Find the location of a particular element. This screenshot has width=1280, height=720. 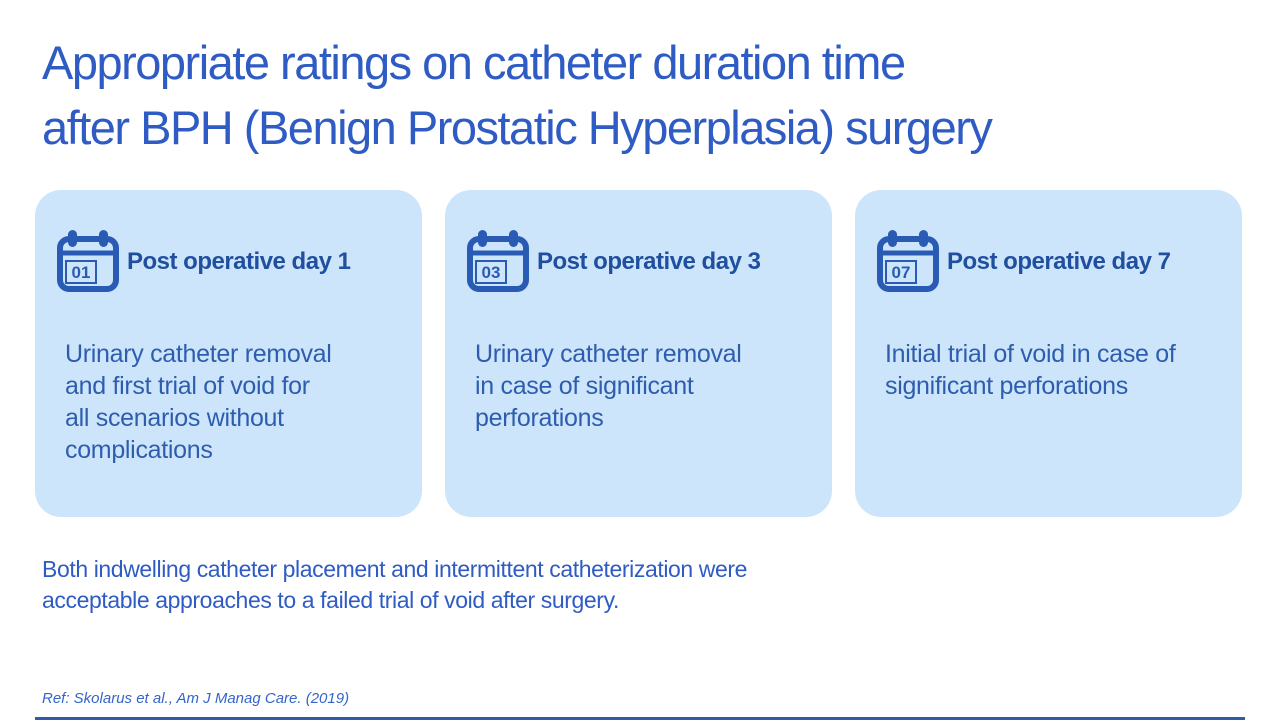

card-heading: Post operative day 3 is located at coordinates (649, 261).